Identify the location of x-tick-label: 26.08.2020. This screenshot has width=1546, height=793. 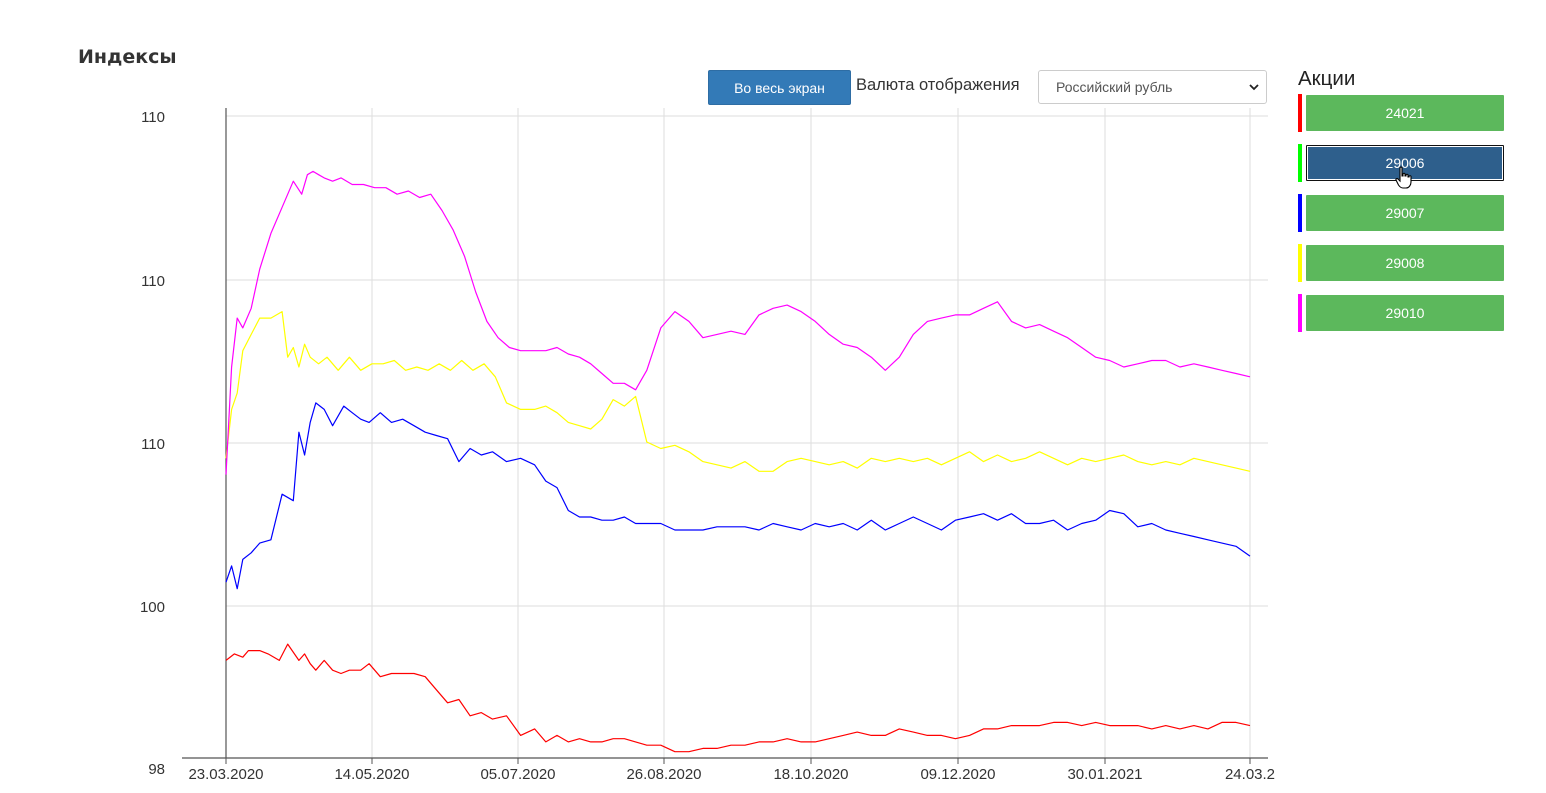
(663, 774).